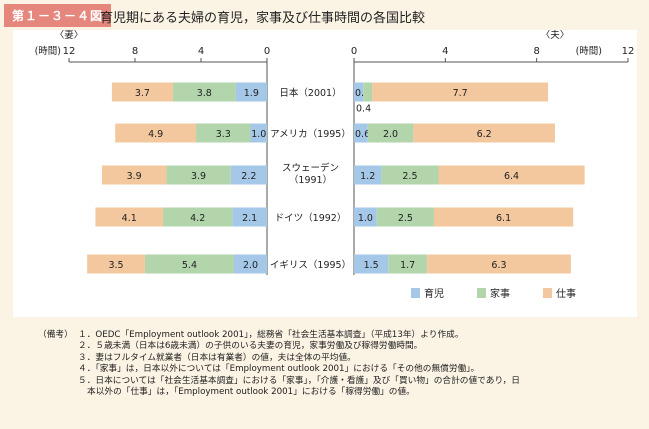 This screenshot has height=429, width=649. Describe the element at coordinates (547, 293) in the screenshot. I see `legend-swatch-work` at that location.